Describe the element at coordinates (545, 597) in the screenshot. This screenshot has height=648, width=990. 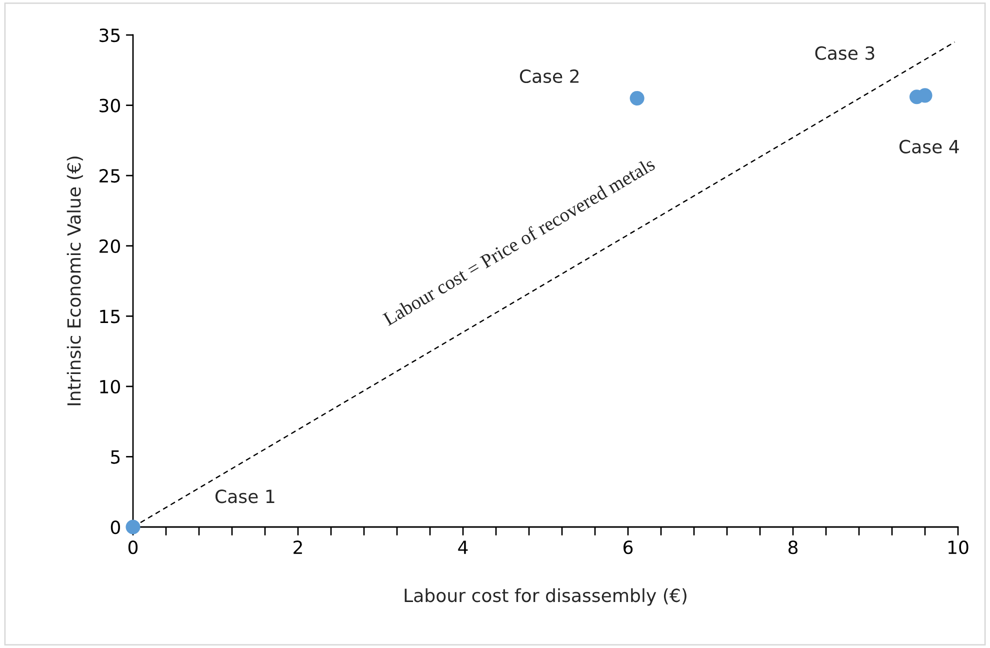
I see `x-axis-title: Labour cost for disassembly (€)` at that location.